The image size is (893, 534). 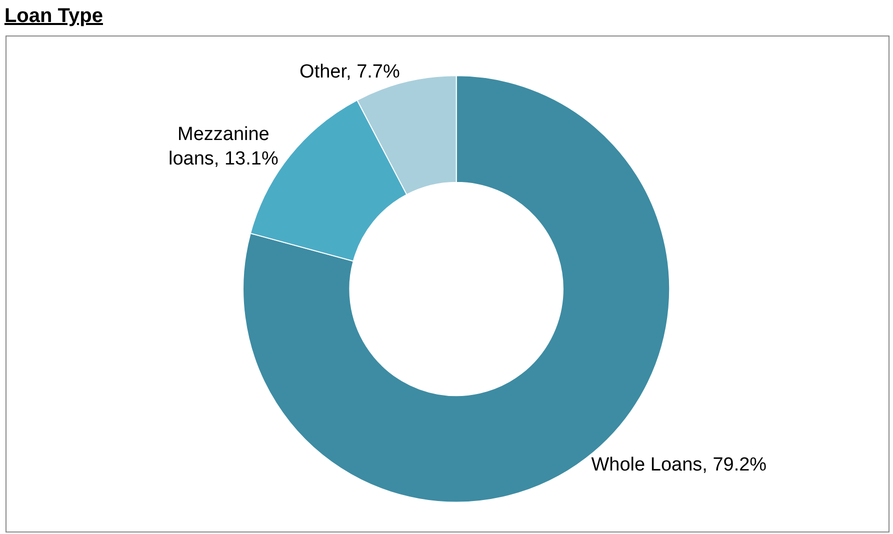 I want to click on slice-label: Mezzanine loans, 13.1%, so click(x=223, y=147).